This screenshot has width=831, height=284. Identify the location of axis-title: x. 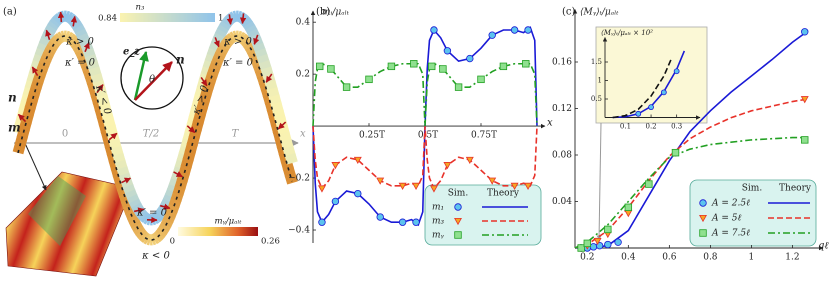
(303, 134).